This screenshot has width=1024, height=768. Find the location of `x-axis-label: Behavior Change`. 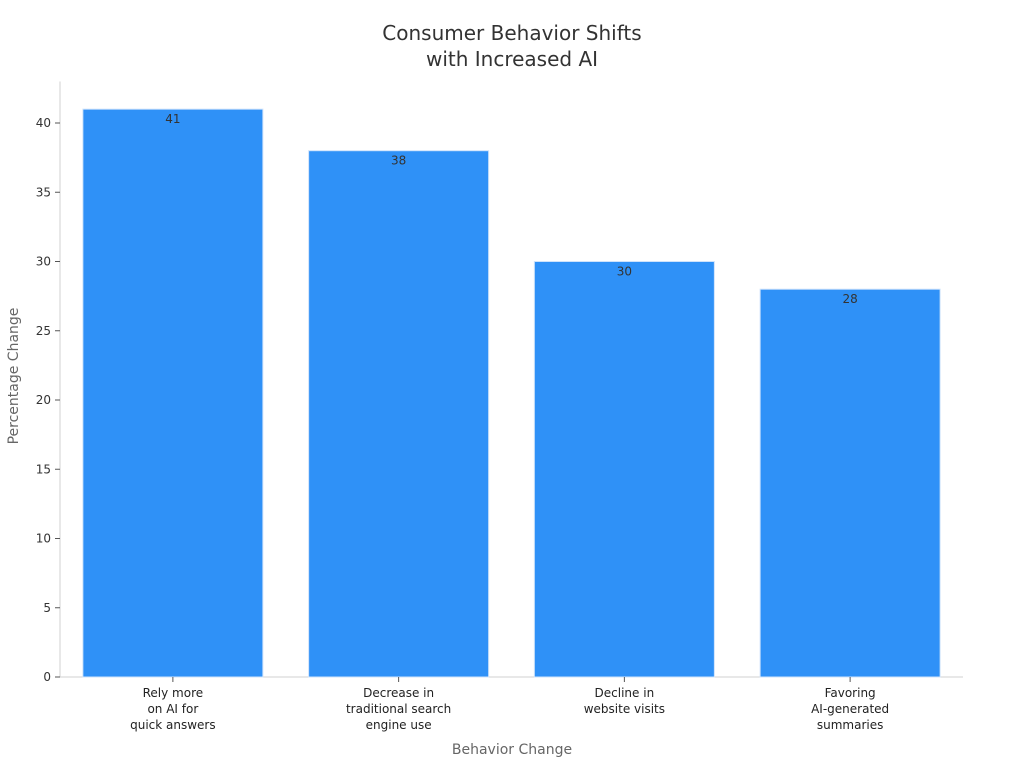

x-axis-label: Behavior Change is located at coordinates (512, 750).